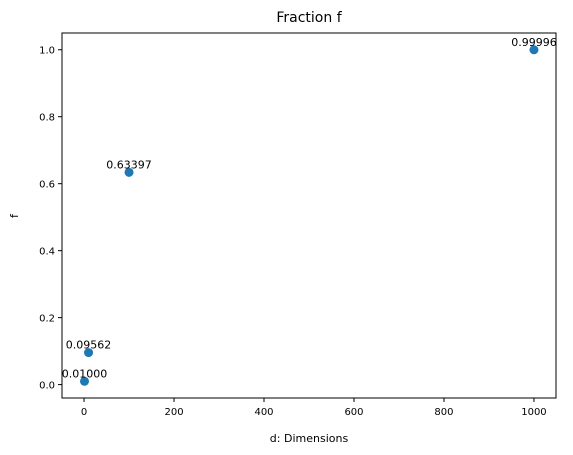  What do you see at coordinates (263, 412) in the screenshot?
I see `x-tick-label: 400` at bounding box center [263, 412].